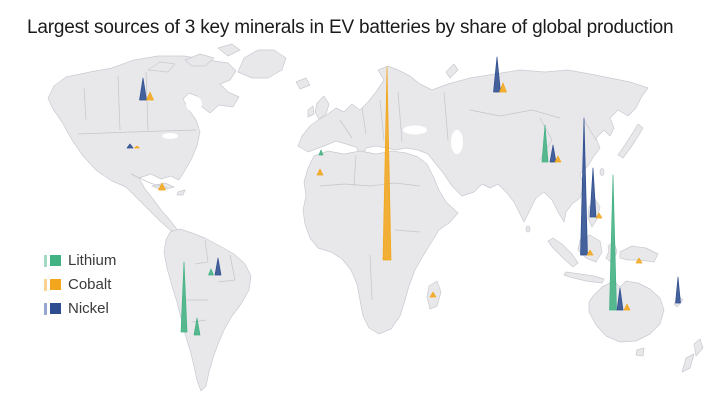  What do you see at coordinates (197, 326) in the screenshot?
I see `spike-lithium-argentina` at bounding box center [197, 326].